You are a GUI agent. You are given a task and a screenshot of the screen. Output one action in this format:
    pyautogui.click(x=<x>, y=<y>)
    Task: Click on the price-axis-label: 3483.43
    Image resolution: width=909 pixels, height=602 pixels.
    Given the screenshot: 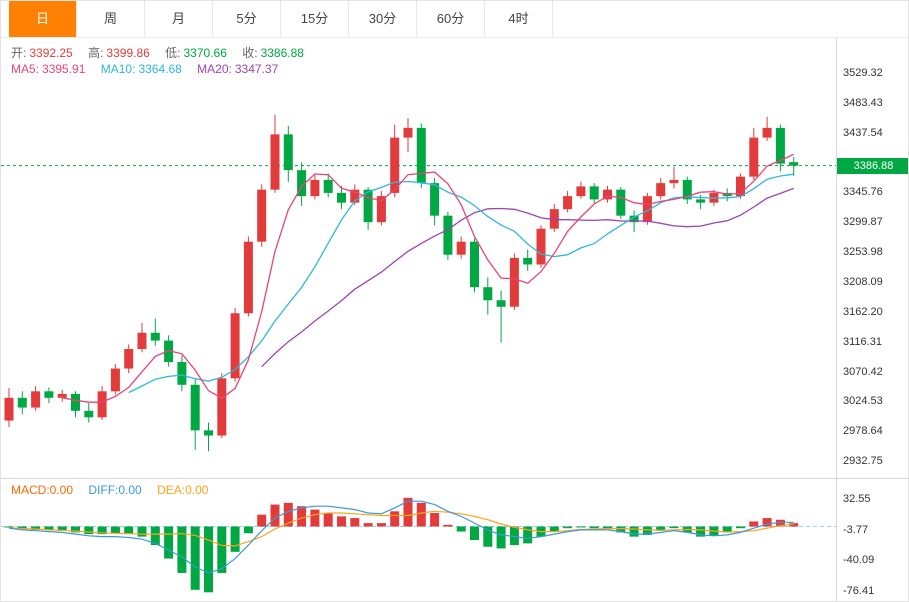 What is the action you would take?
    pyautogui.click(x=863, y=102)
    